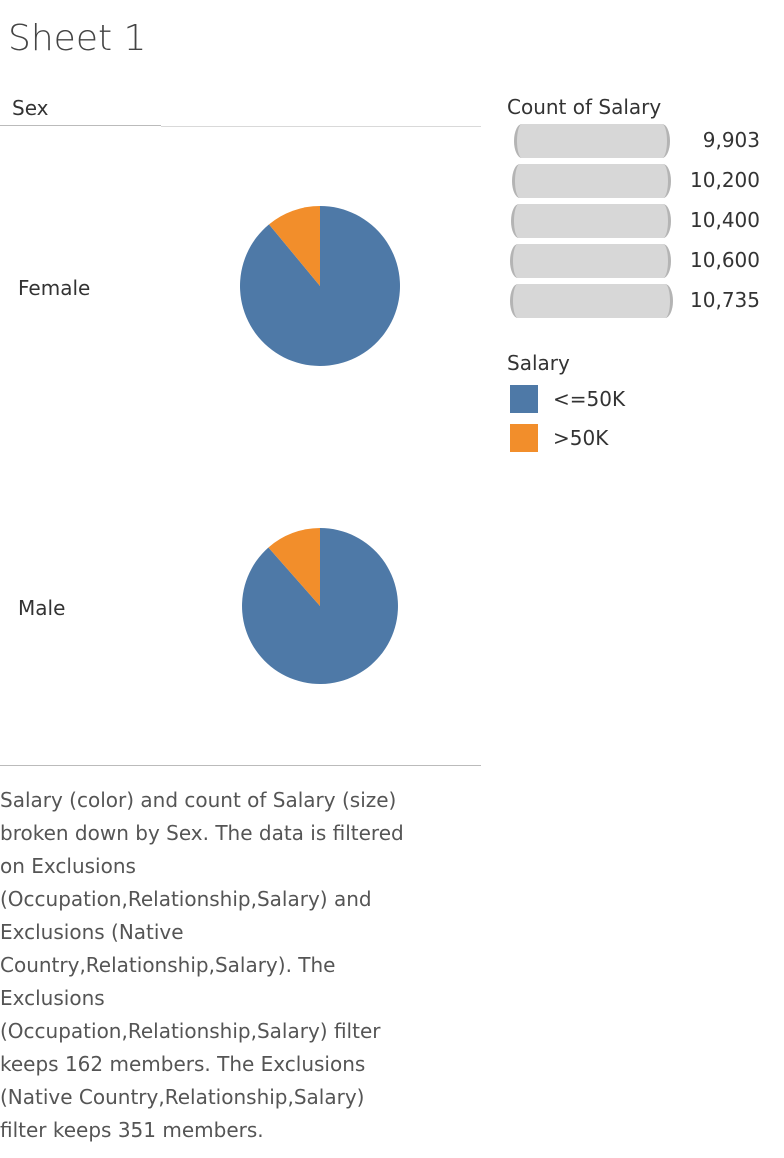 This screenshot has height=1158, width=784. I want to click on caption-line: filter keeps 351 members., so click(132, 1130).